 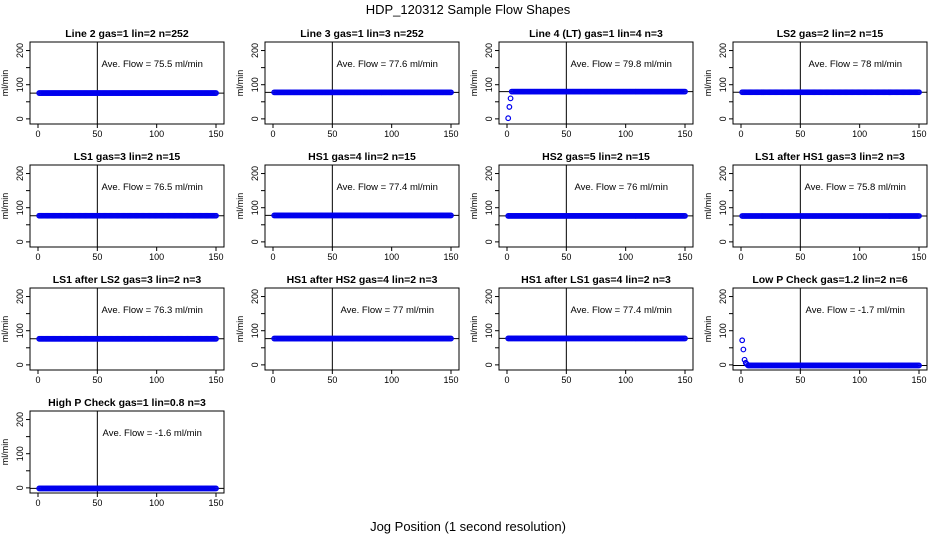 I want to click on average-flow-annotation: Ave. Flow = -1.6 ml/min, so click(x=152, y=433).